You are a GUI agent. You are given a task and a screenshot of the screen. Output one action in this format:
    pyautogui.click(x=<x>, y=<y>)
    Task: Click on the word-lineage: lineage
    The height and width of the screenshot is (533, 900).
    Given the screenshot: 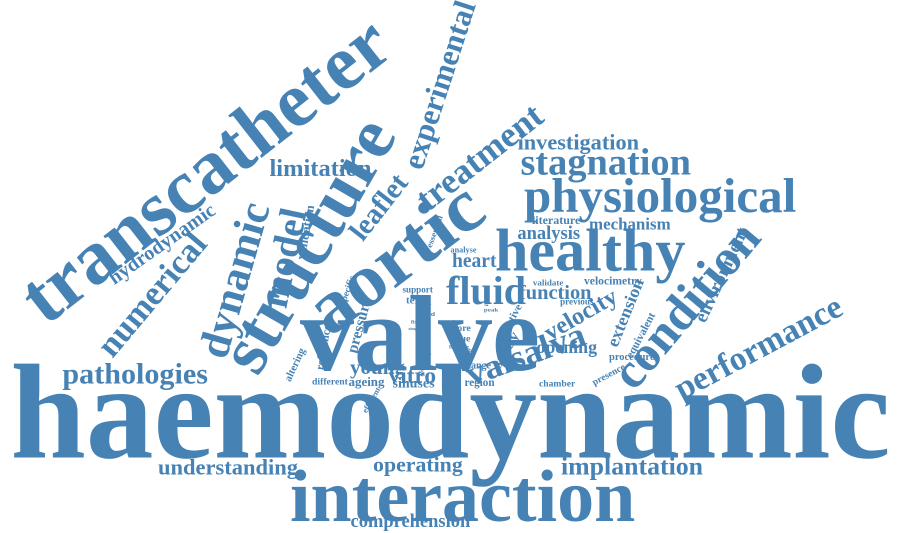 What is the action you would take?
    pyautogui.click(x=459, y=346)
    